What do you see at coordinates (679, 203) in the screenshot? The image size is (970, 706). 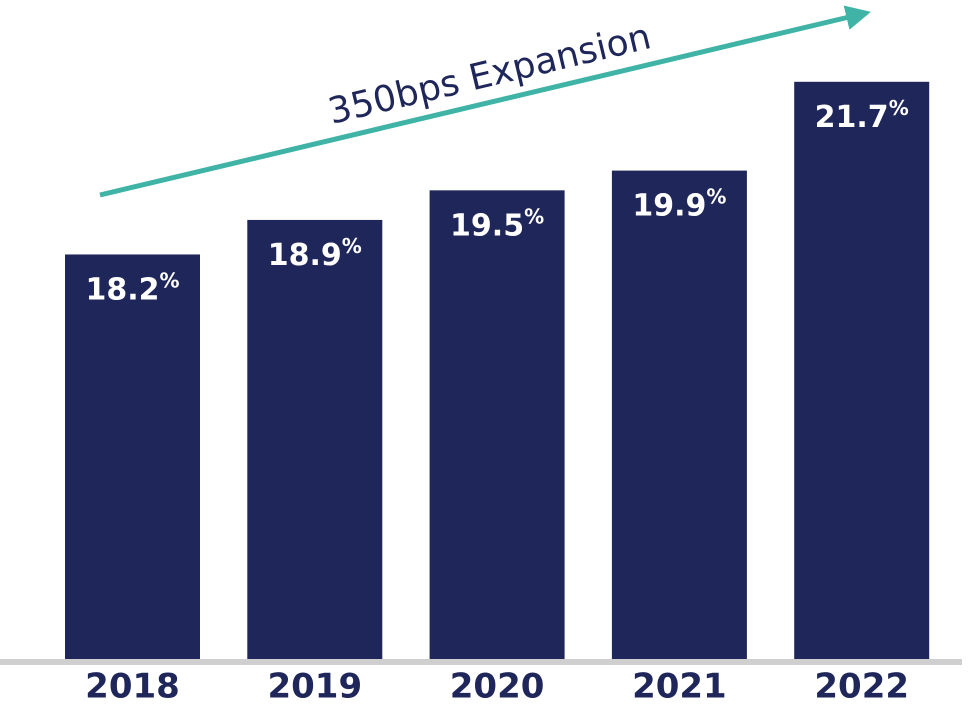 I see `value-label: 19.9%` at bounding box center [679, 203].